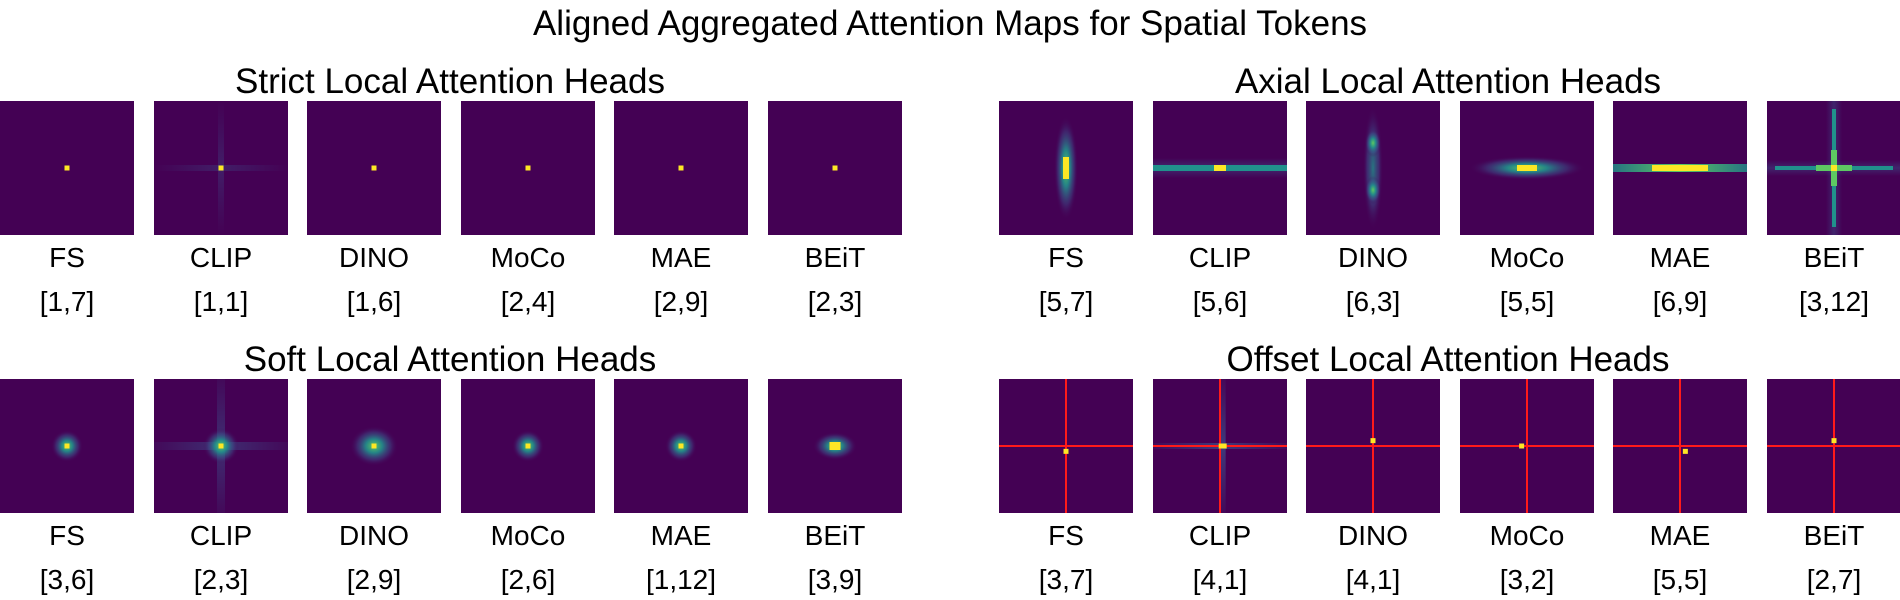 The width and height of the screenshot is (1900, 600). I want to click on head-index-label: [3,9], so click(835, 579).